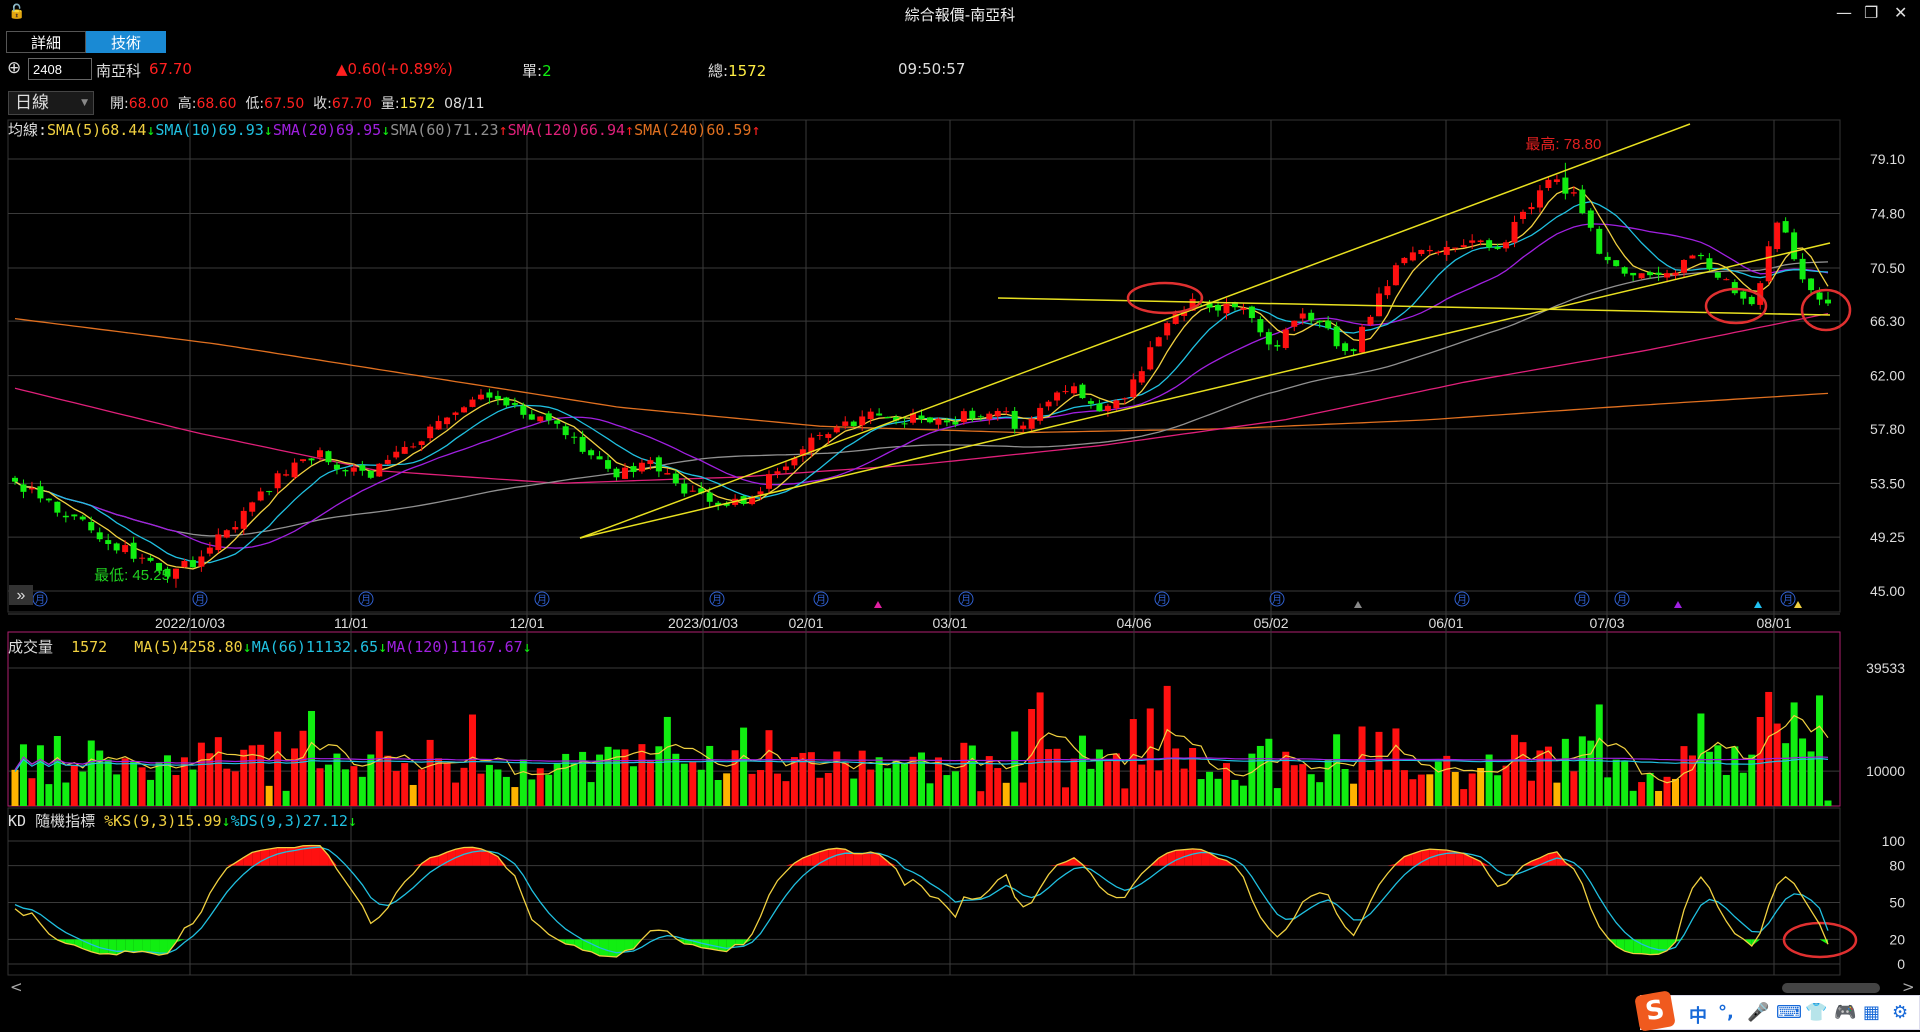 This screenshot has height=1032, width=1920. Describe the element at coordinates (1277, 600) in the screenshot. I see `month-event-glyph: 月` at that location.